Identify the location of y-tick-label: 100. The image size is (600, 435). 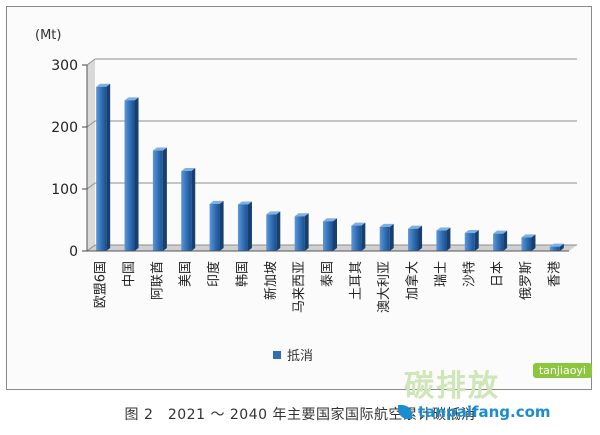
(64, 190).